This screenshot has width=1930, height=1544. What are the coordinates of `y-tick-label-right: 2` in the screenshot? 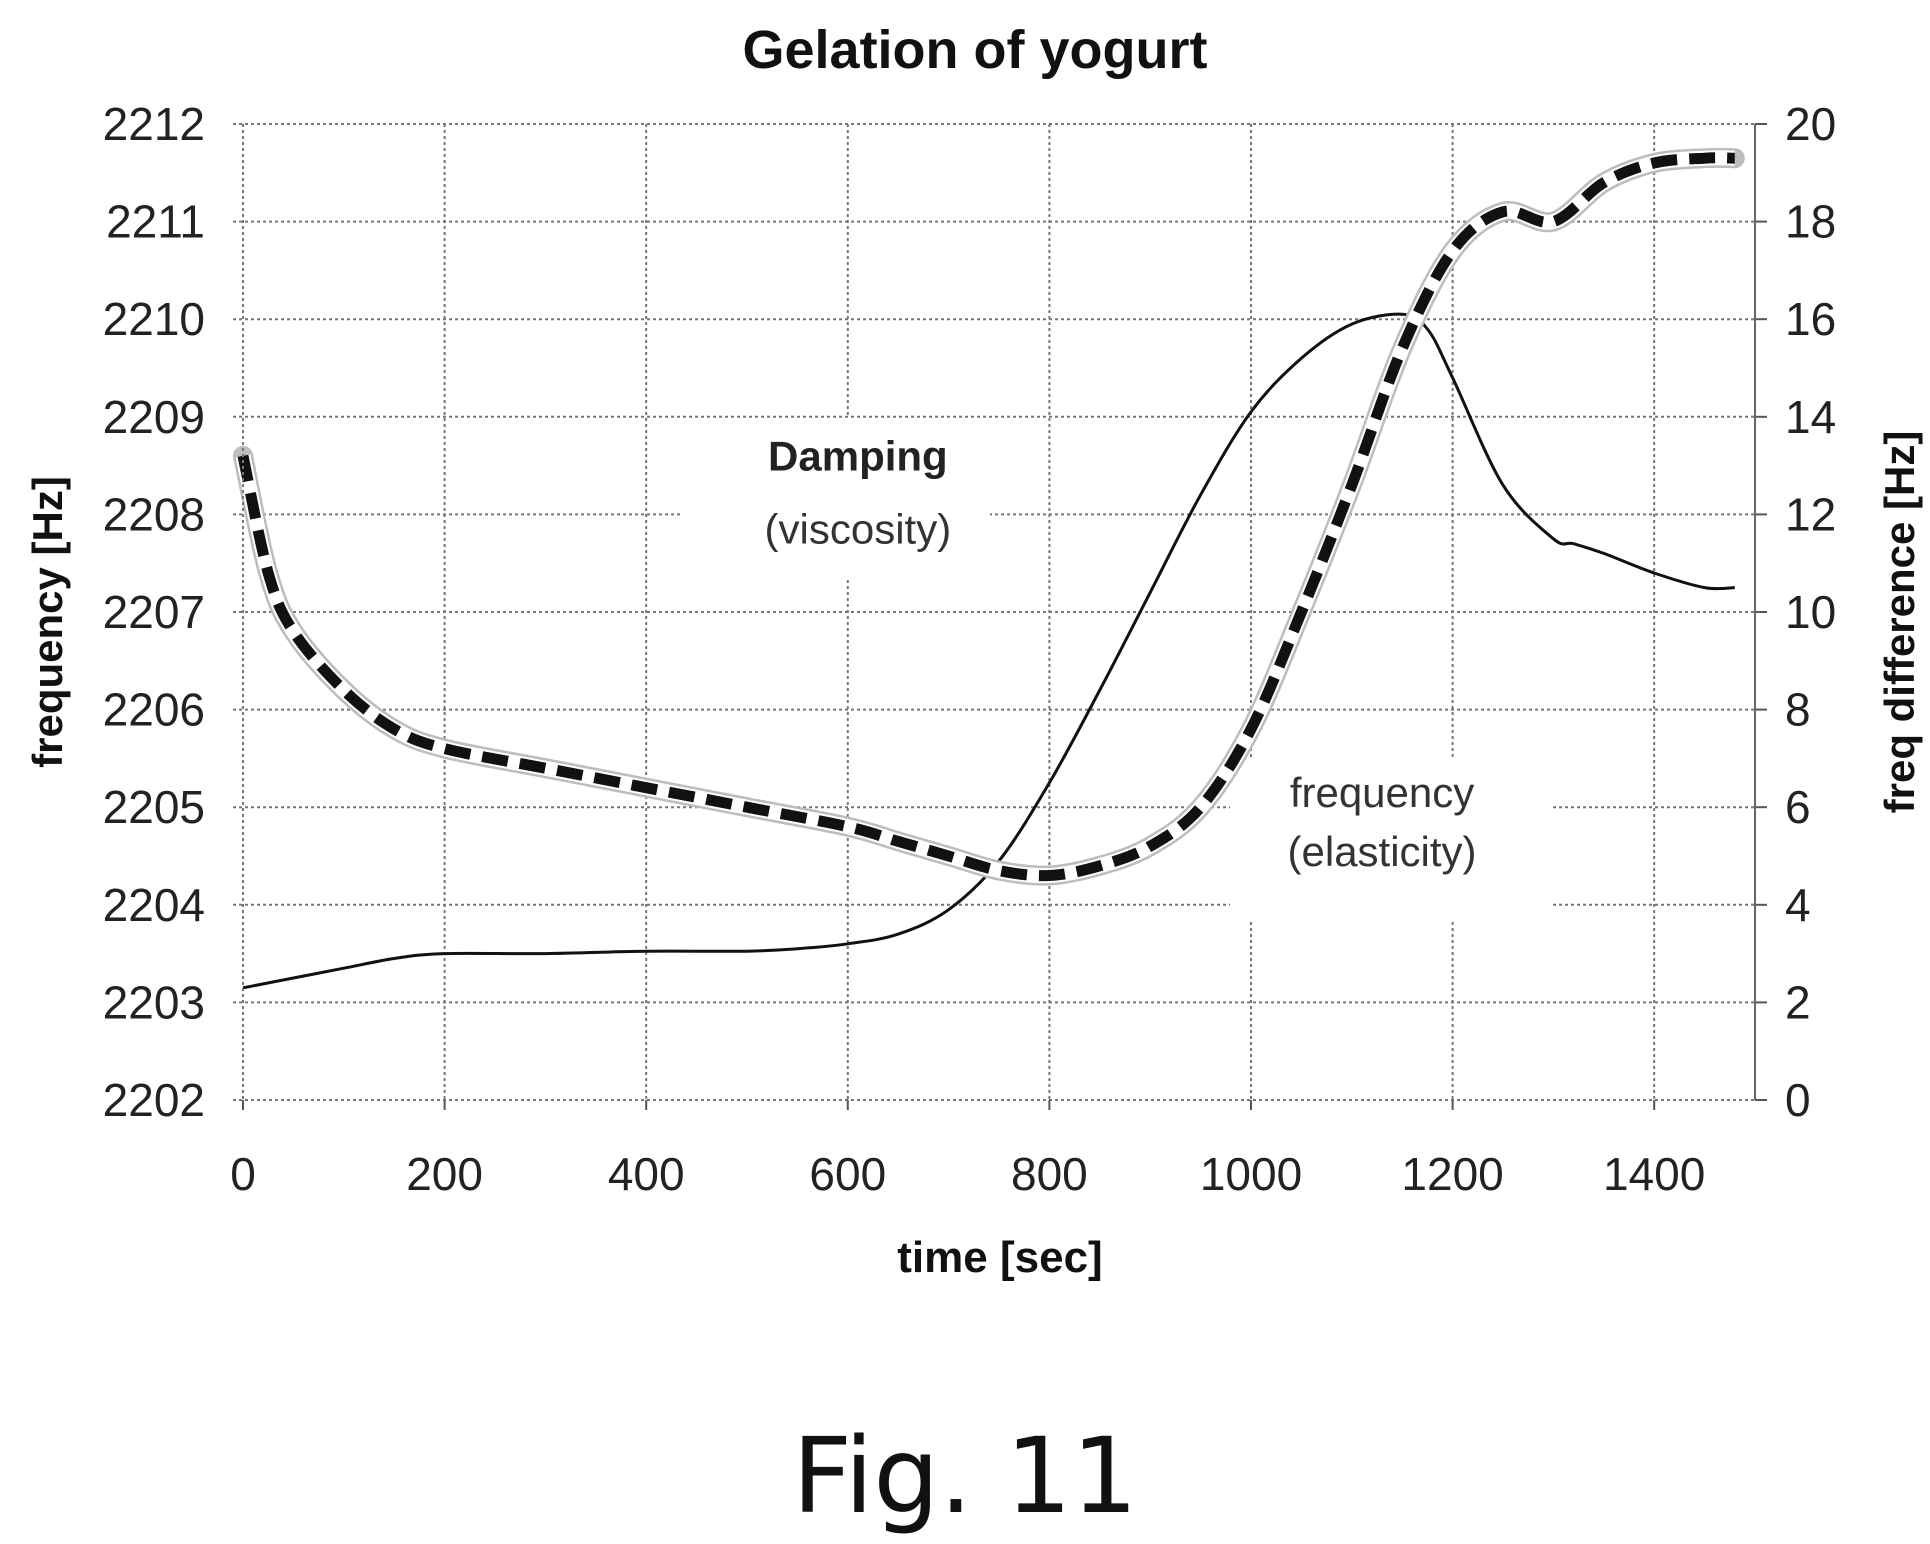 It's located at (1798, 1002).